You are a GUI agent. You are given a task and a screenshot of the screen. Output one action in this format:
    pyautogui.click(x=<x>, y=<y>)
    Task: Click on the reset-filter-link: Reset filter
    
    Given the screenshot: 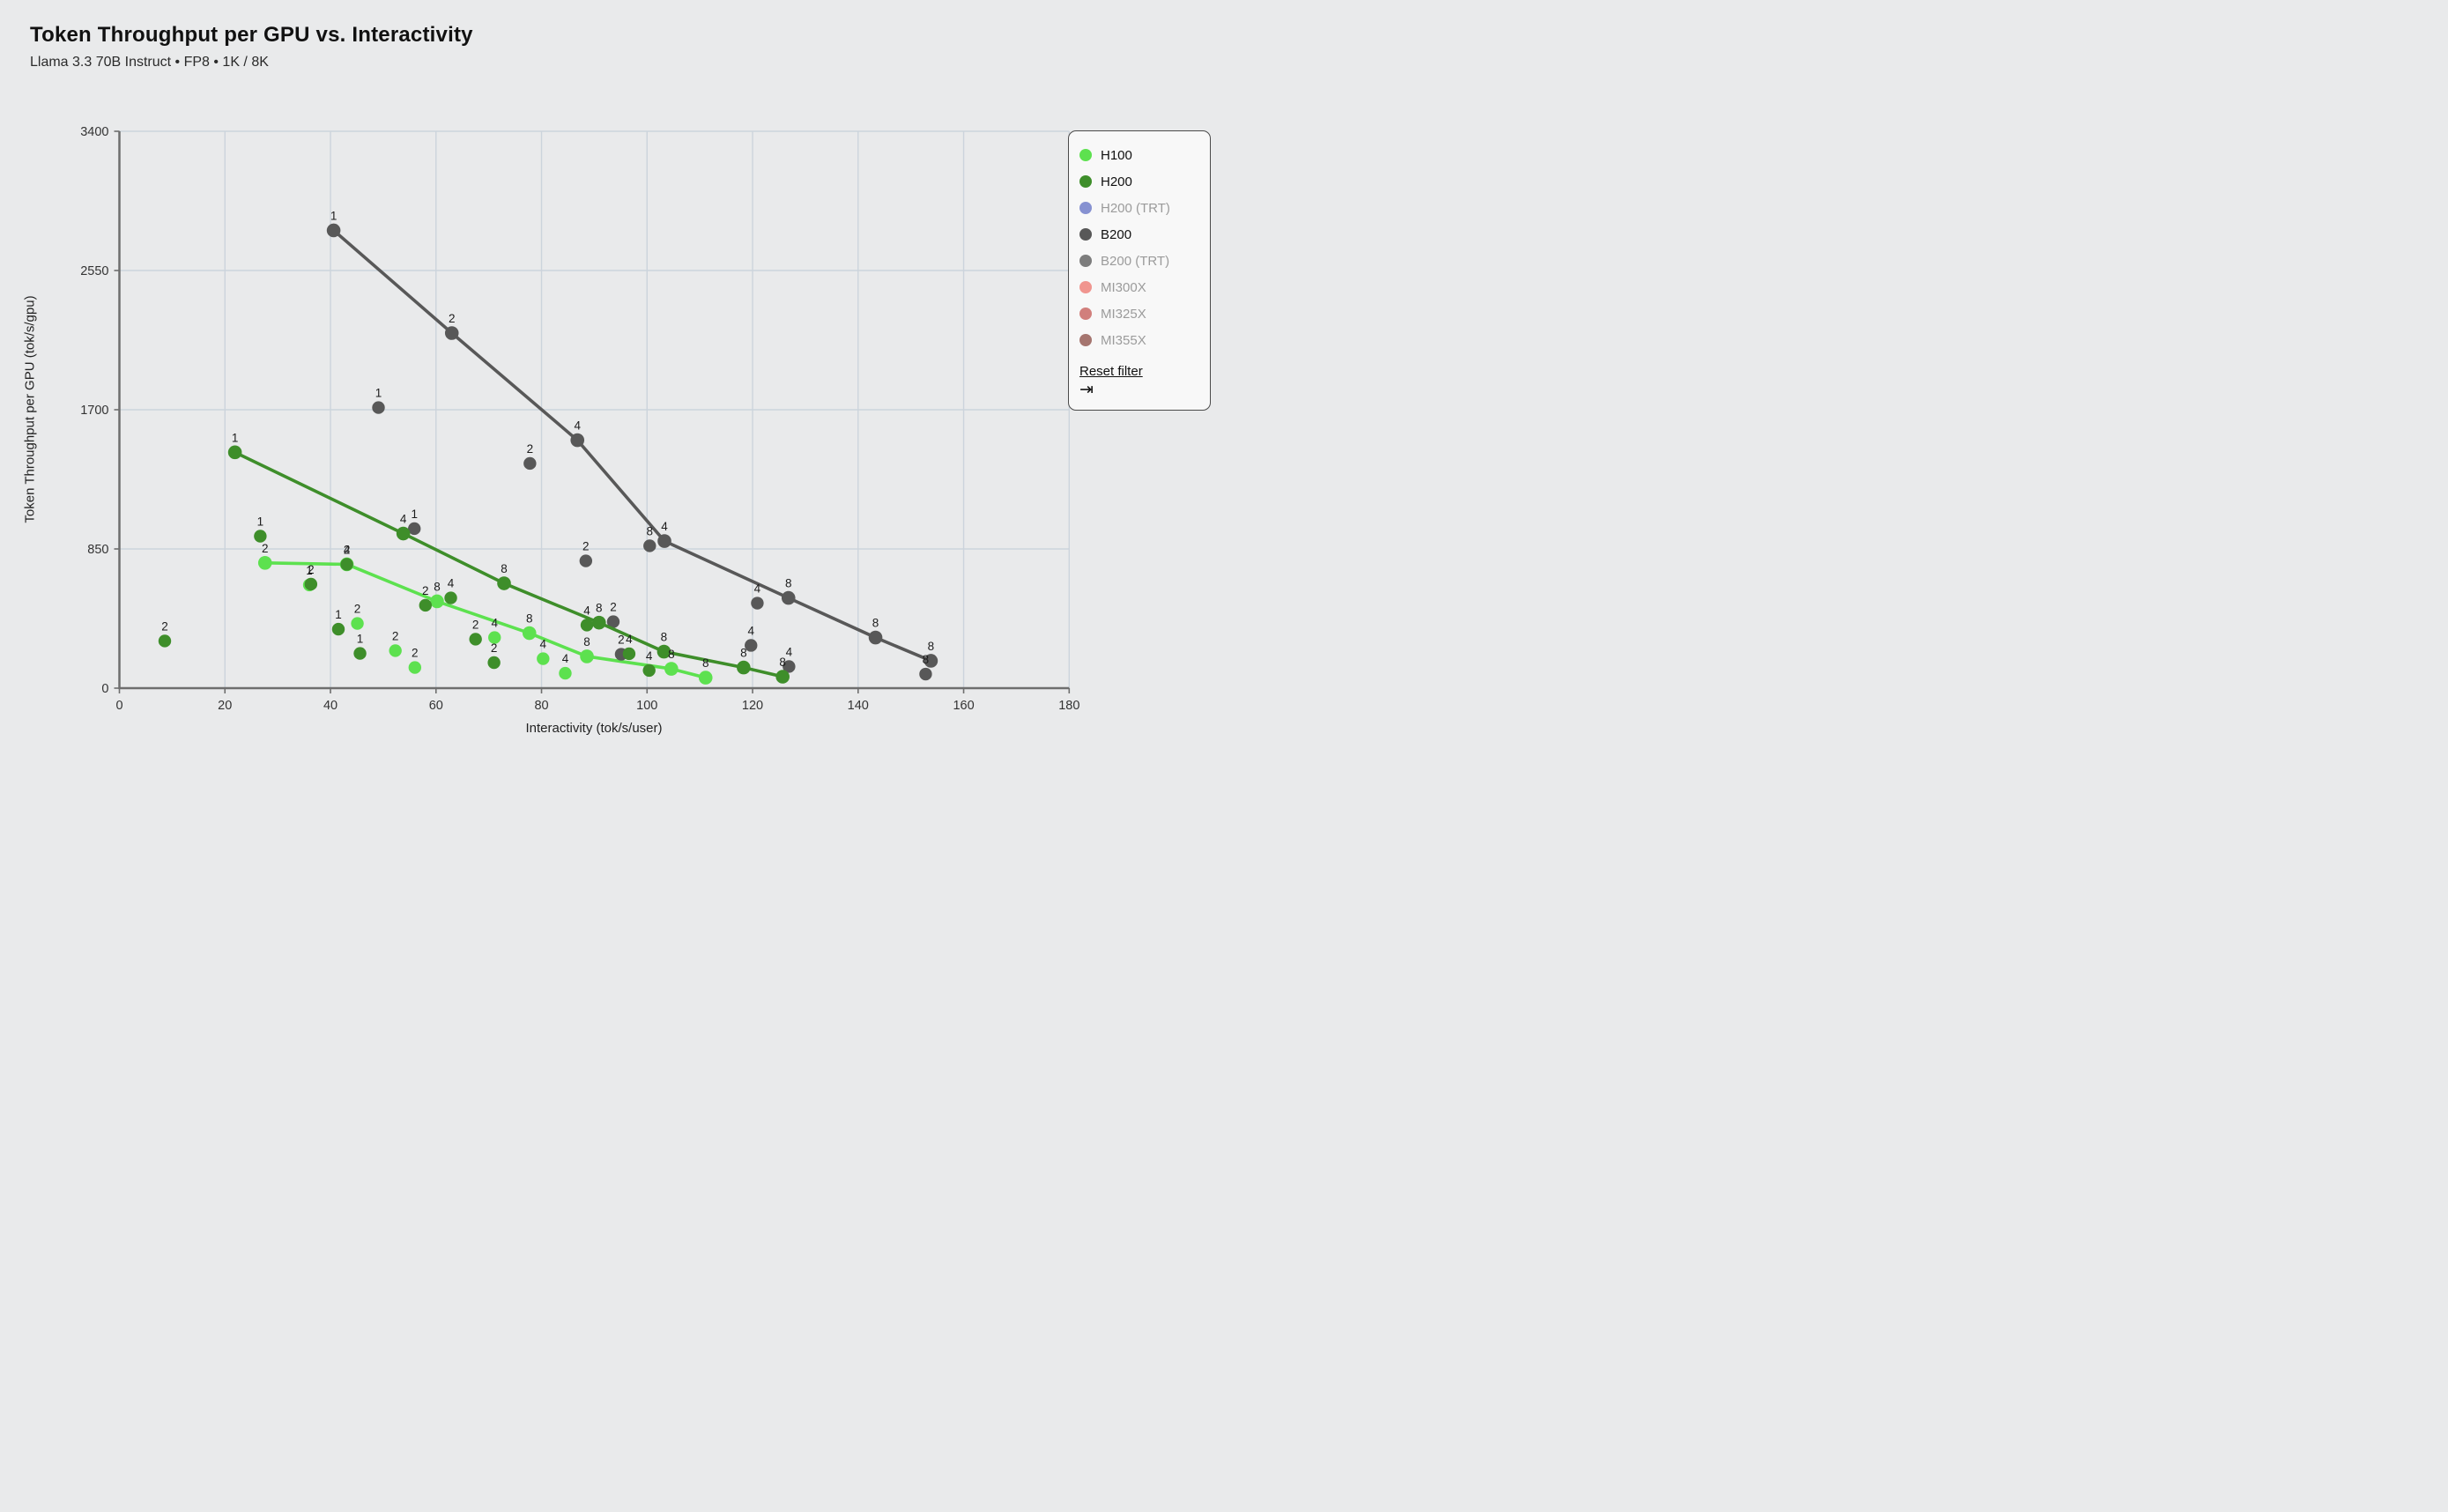 What is the action you would take?
    pyautogui.click(x=1111, y=371)
    